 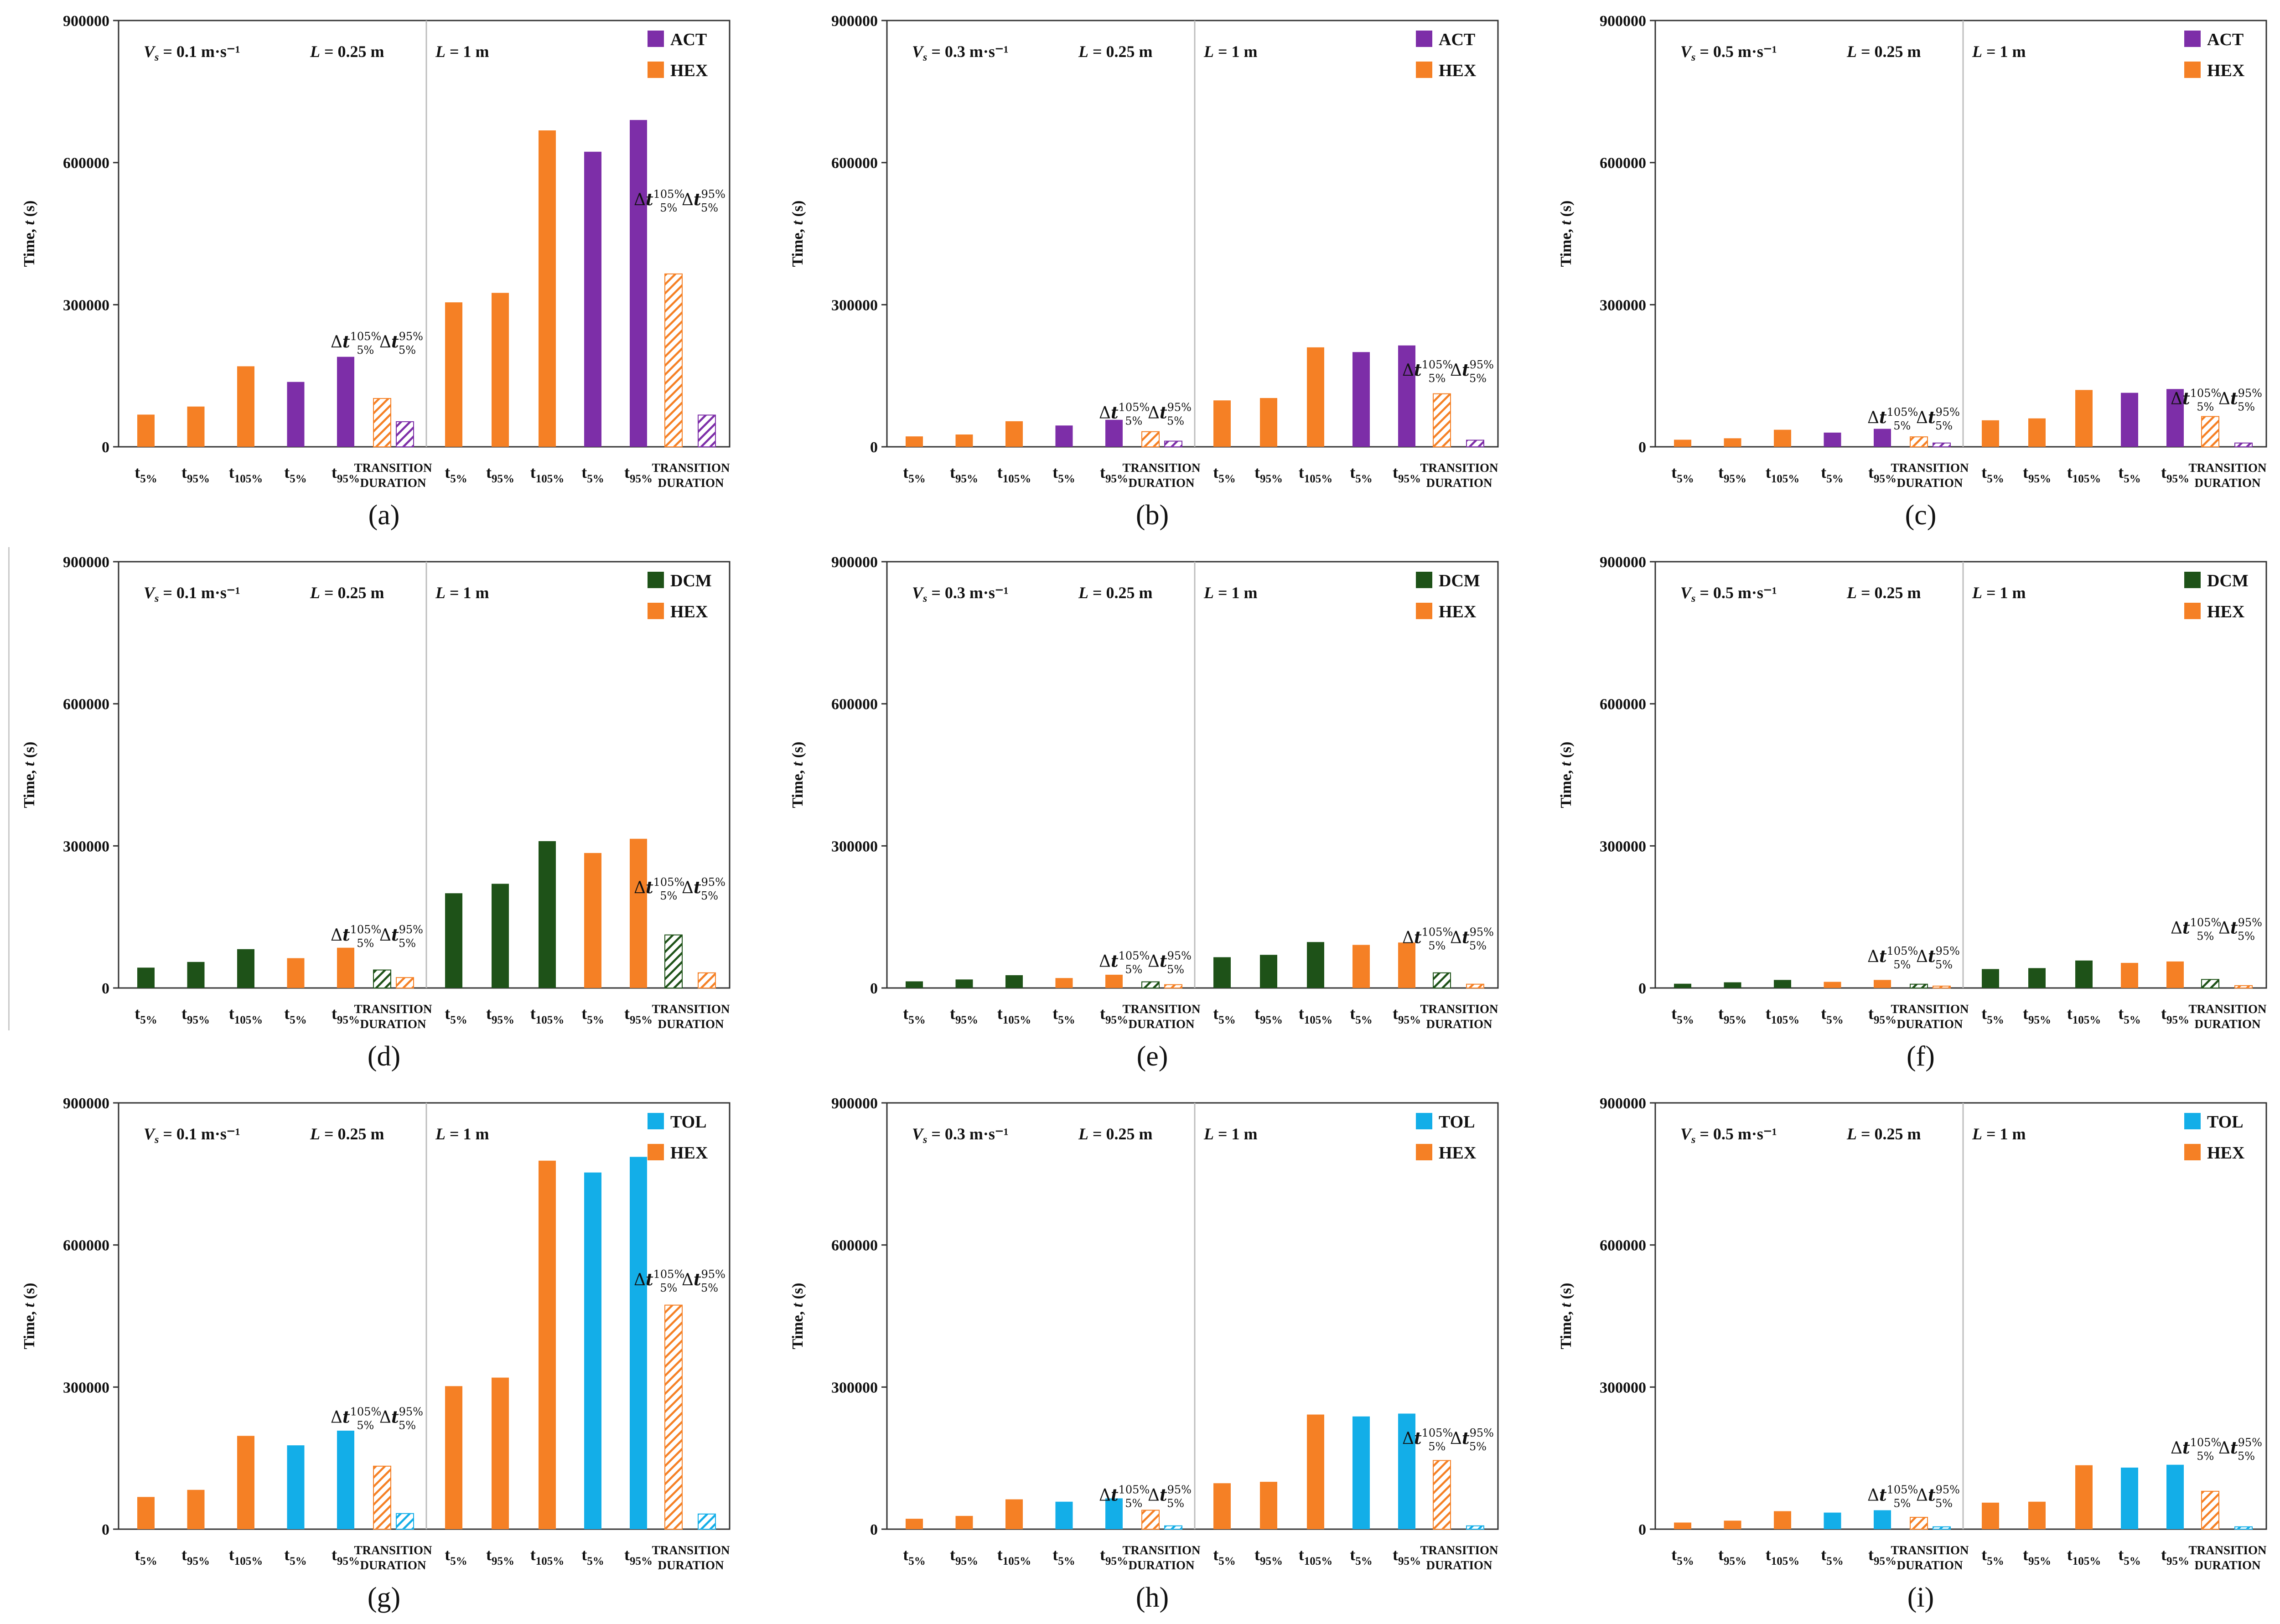 I want to click on bar-dcm-transition, so click(x=382, y=979).